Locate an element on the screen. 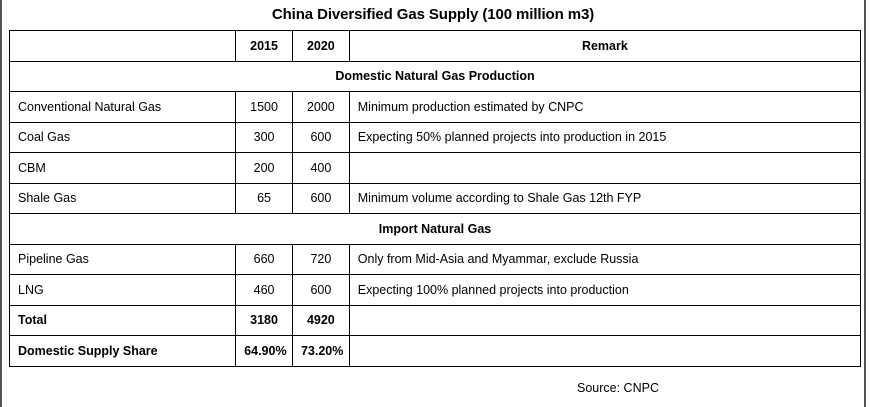 The image size is (870, 407). share-row: Domestic Supply Share 64.90% 73.20% is located at coordinates (435, 351).